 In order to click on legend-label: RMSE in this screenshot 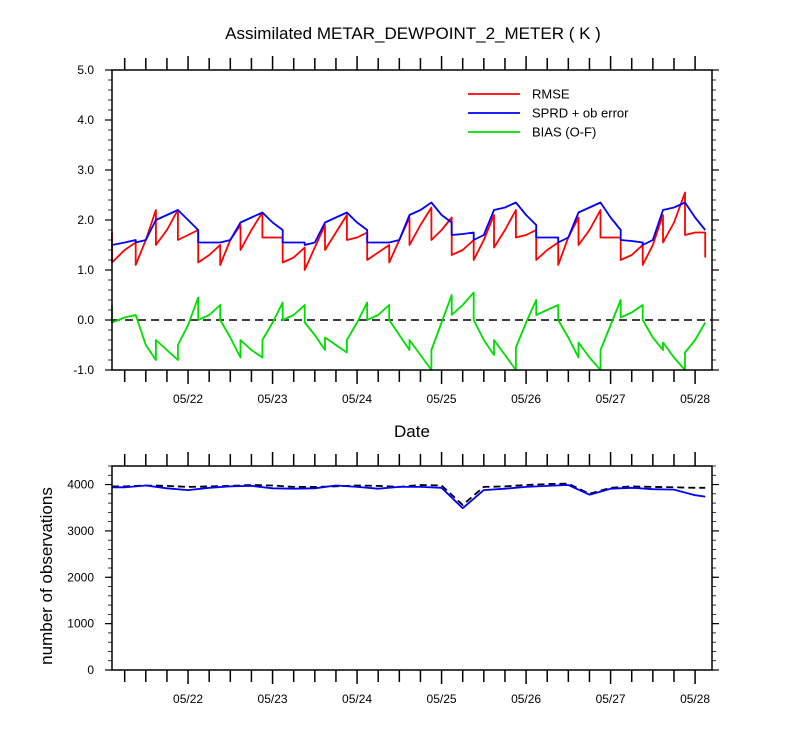, I will do `click(551, 94)`.